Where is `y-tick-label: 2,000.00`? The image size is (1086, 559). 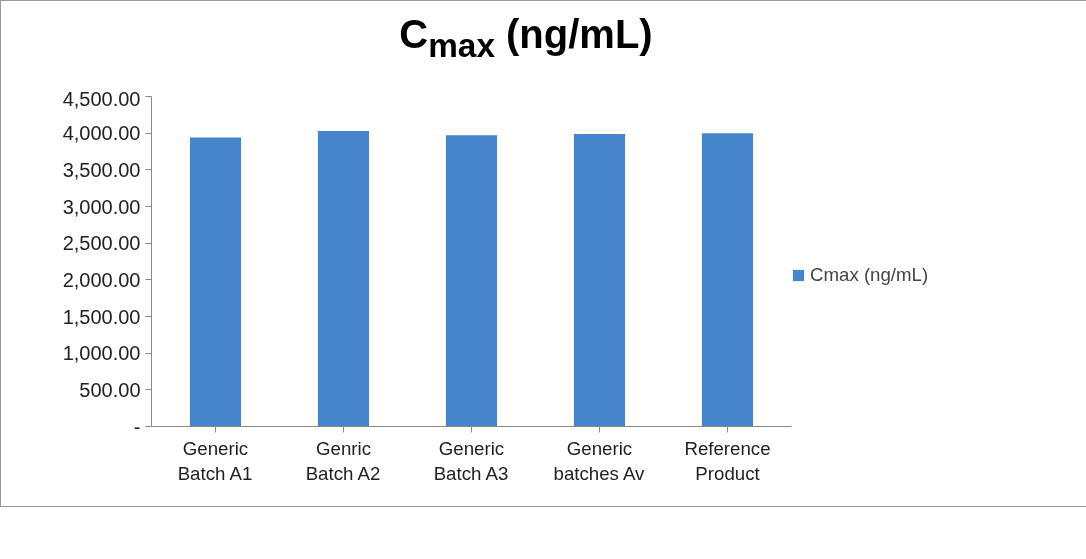
y-tick-label: 2,000.00 is located at coordinates (101, 279).